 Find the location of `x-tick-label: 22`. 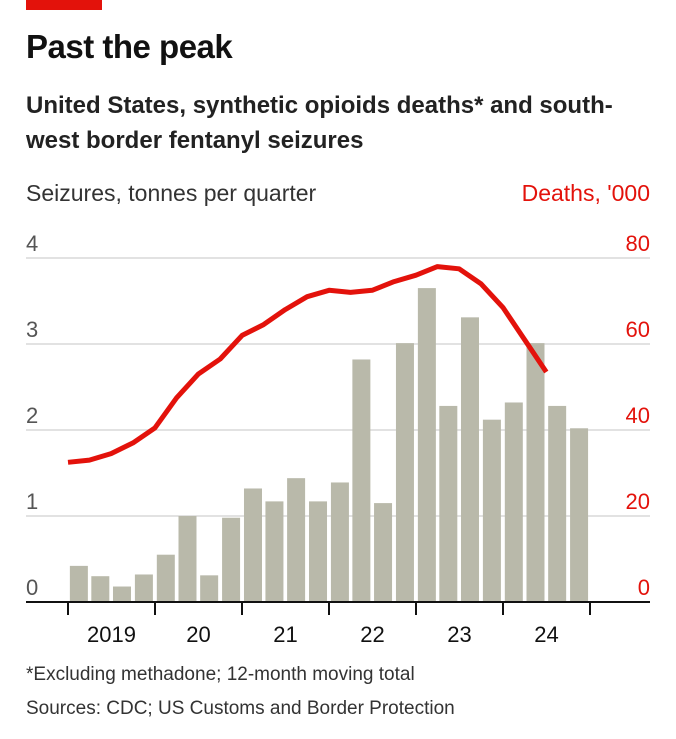

x-tick-label: 22 is located at coordinates (372, 634).